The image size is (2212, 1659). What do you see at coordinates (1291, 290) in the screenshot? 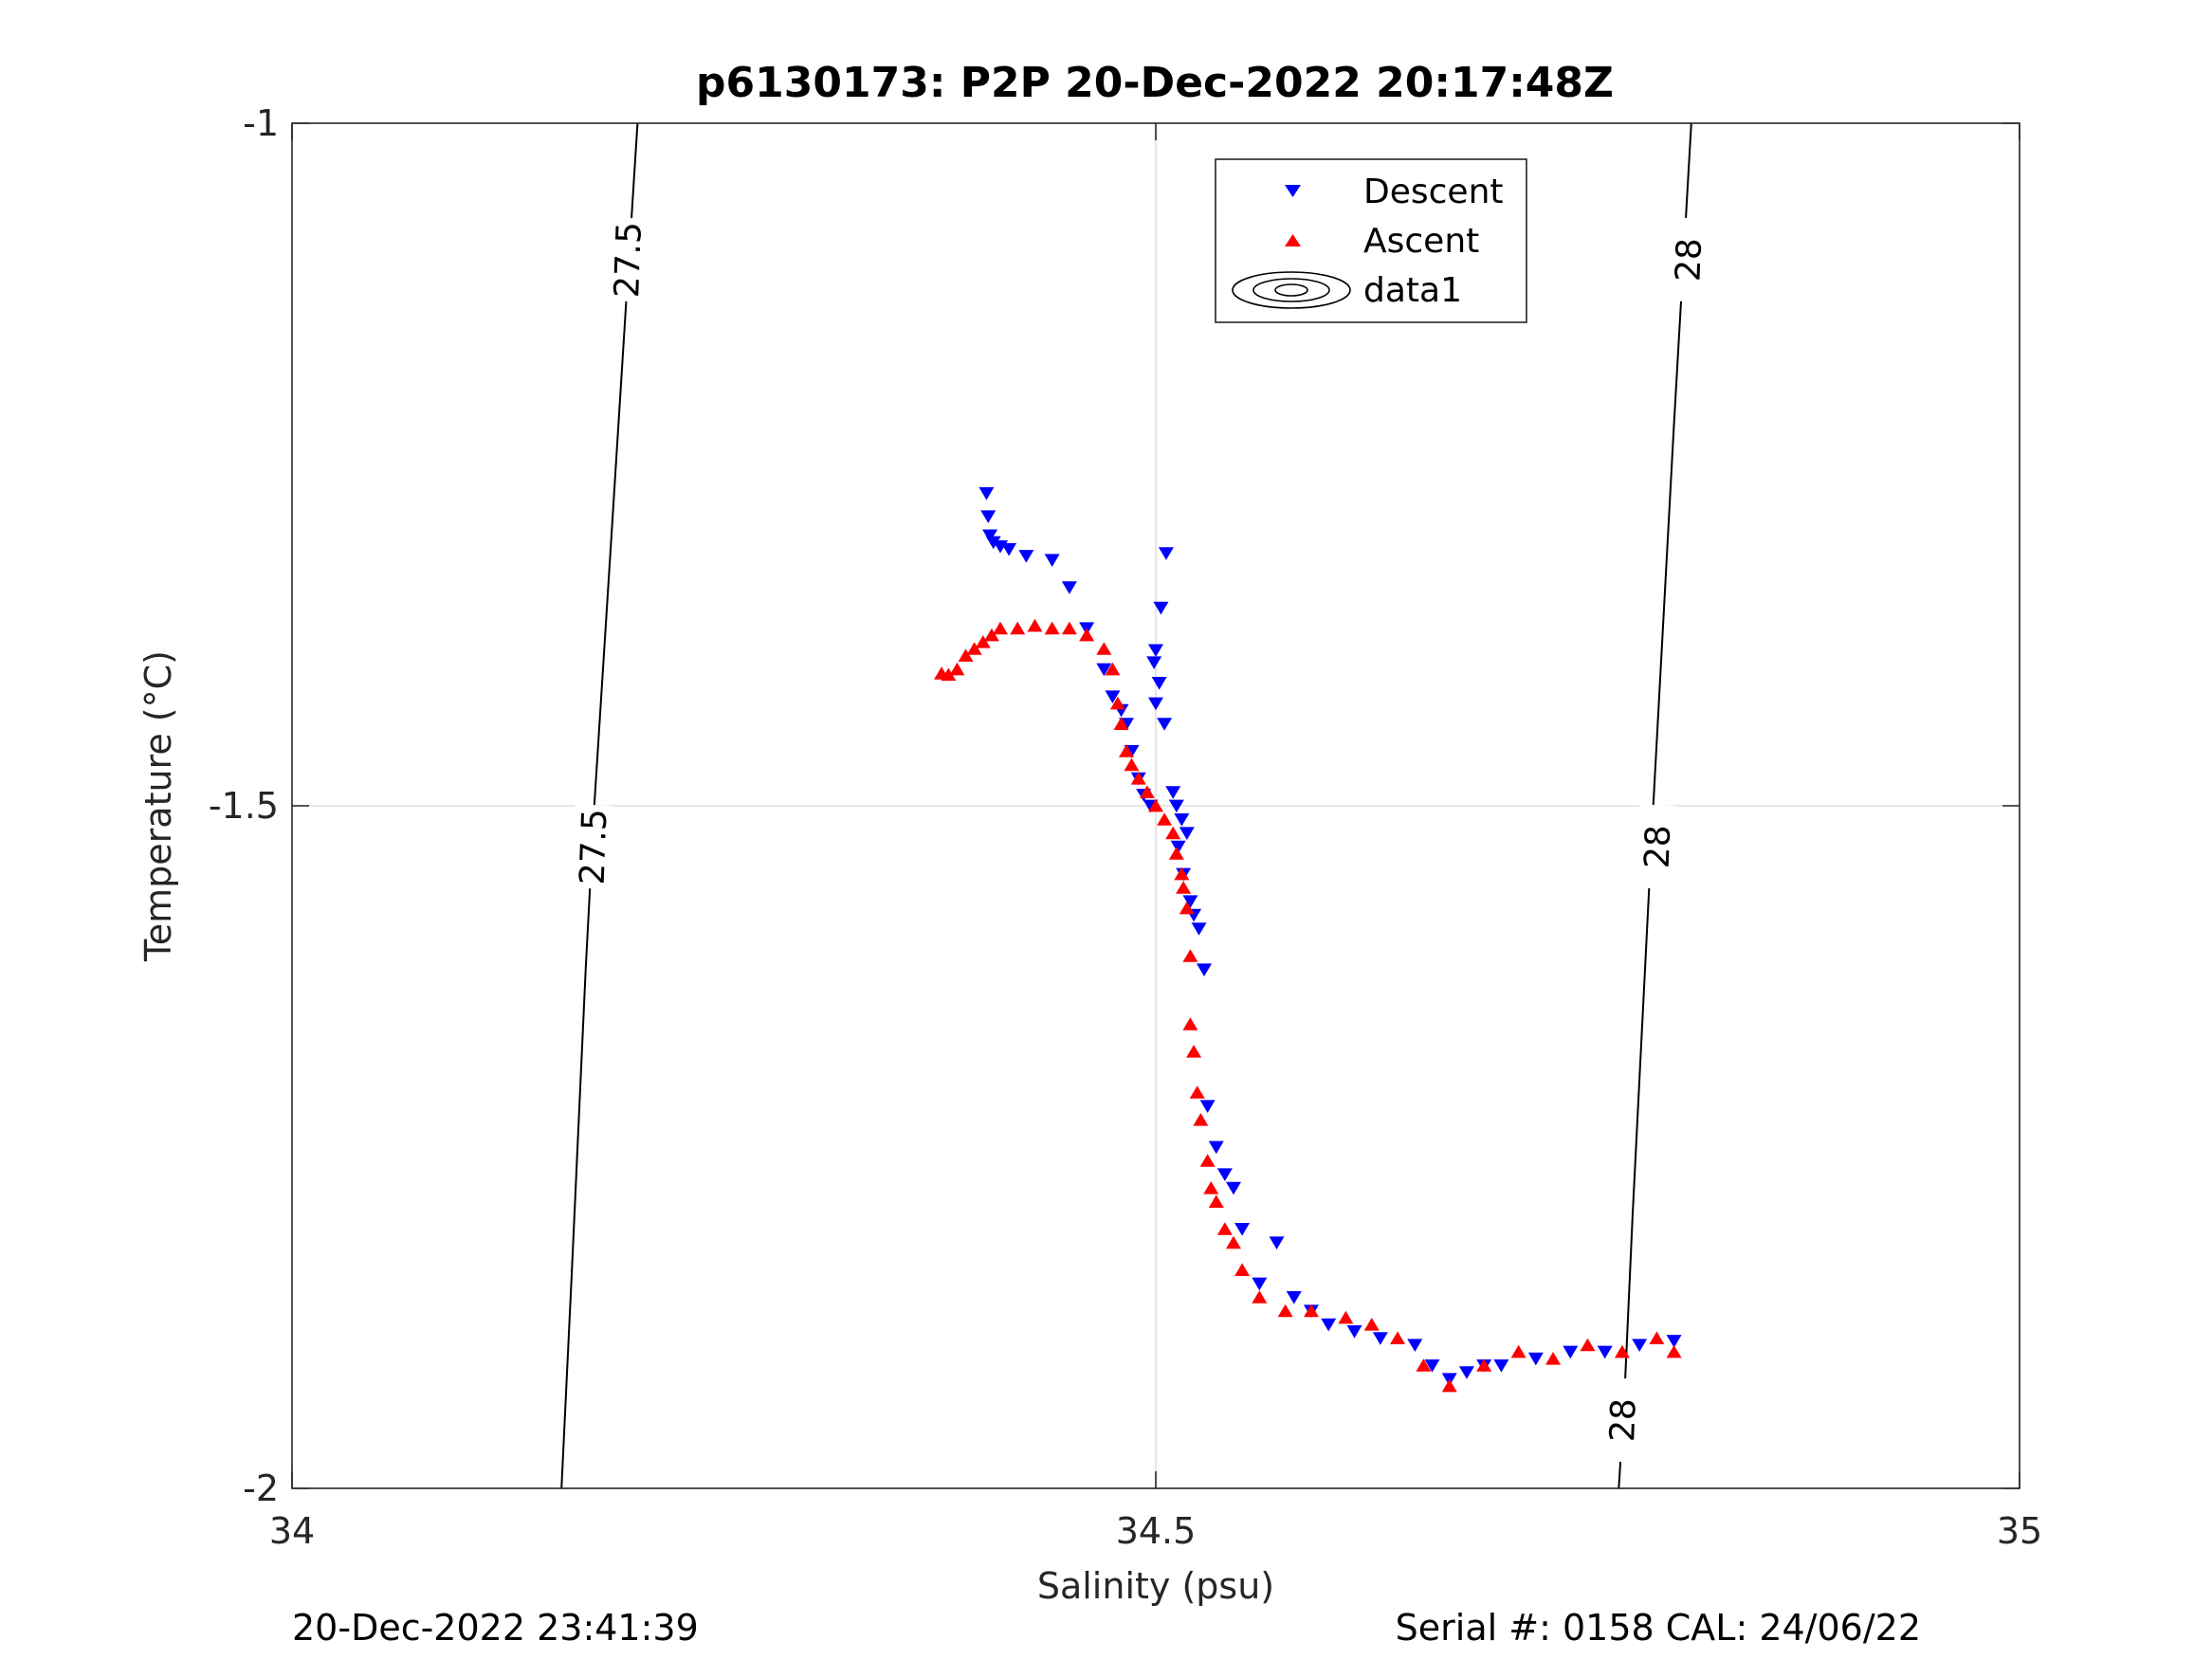
I see `contour-ellipses-icon` at bounding box center [1291, 290].